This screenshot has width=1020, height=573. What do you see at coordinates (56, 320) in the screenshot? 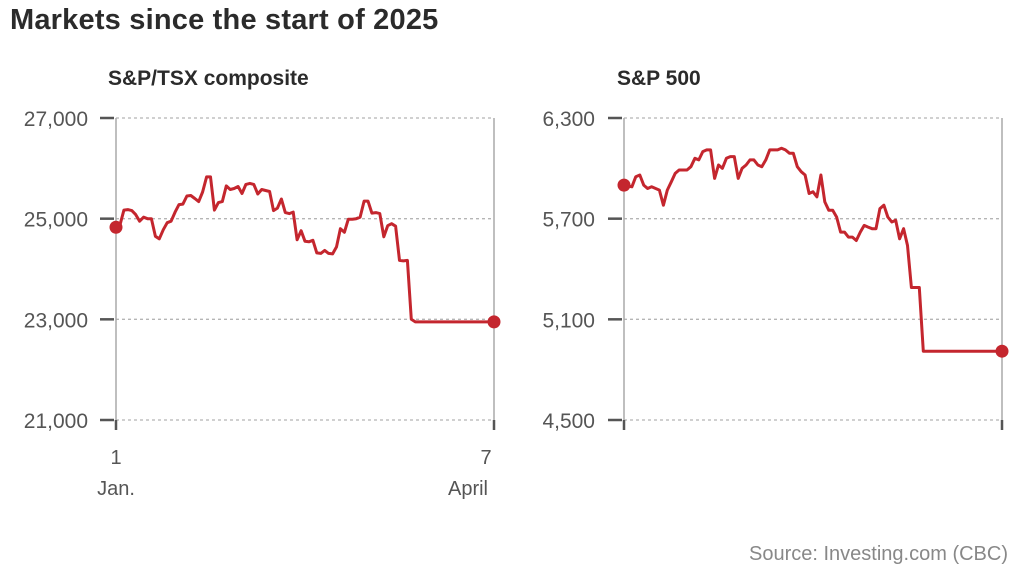
I see `tsx-y-tick-label: 23,000` at bounding box center [56, 320].